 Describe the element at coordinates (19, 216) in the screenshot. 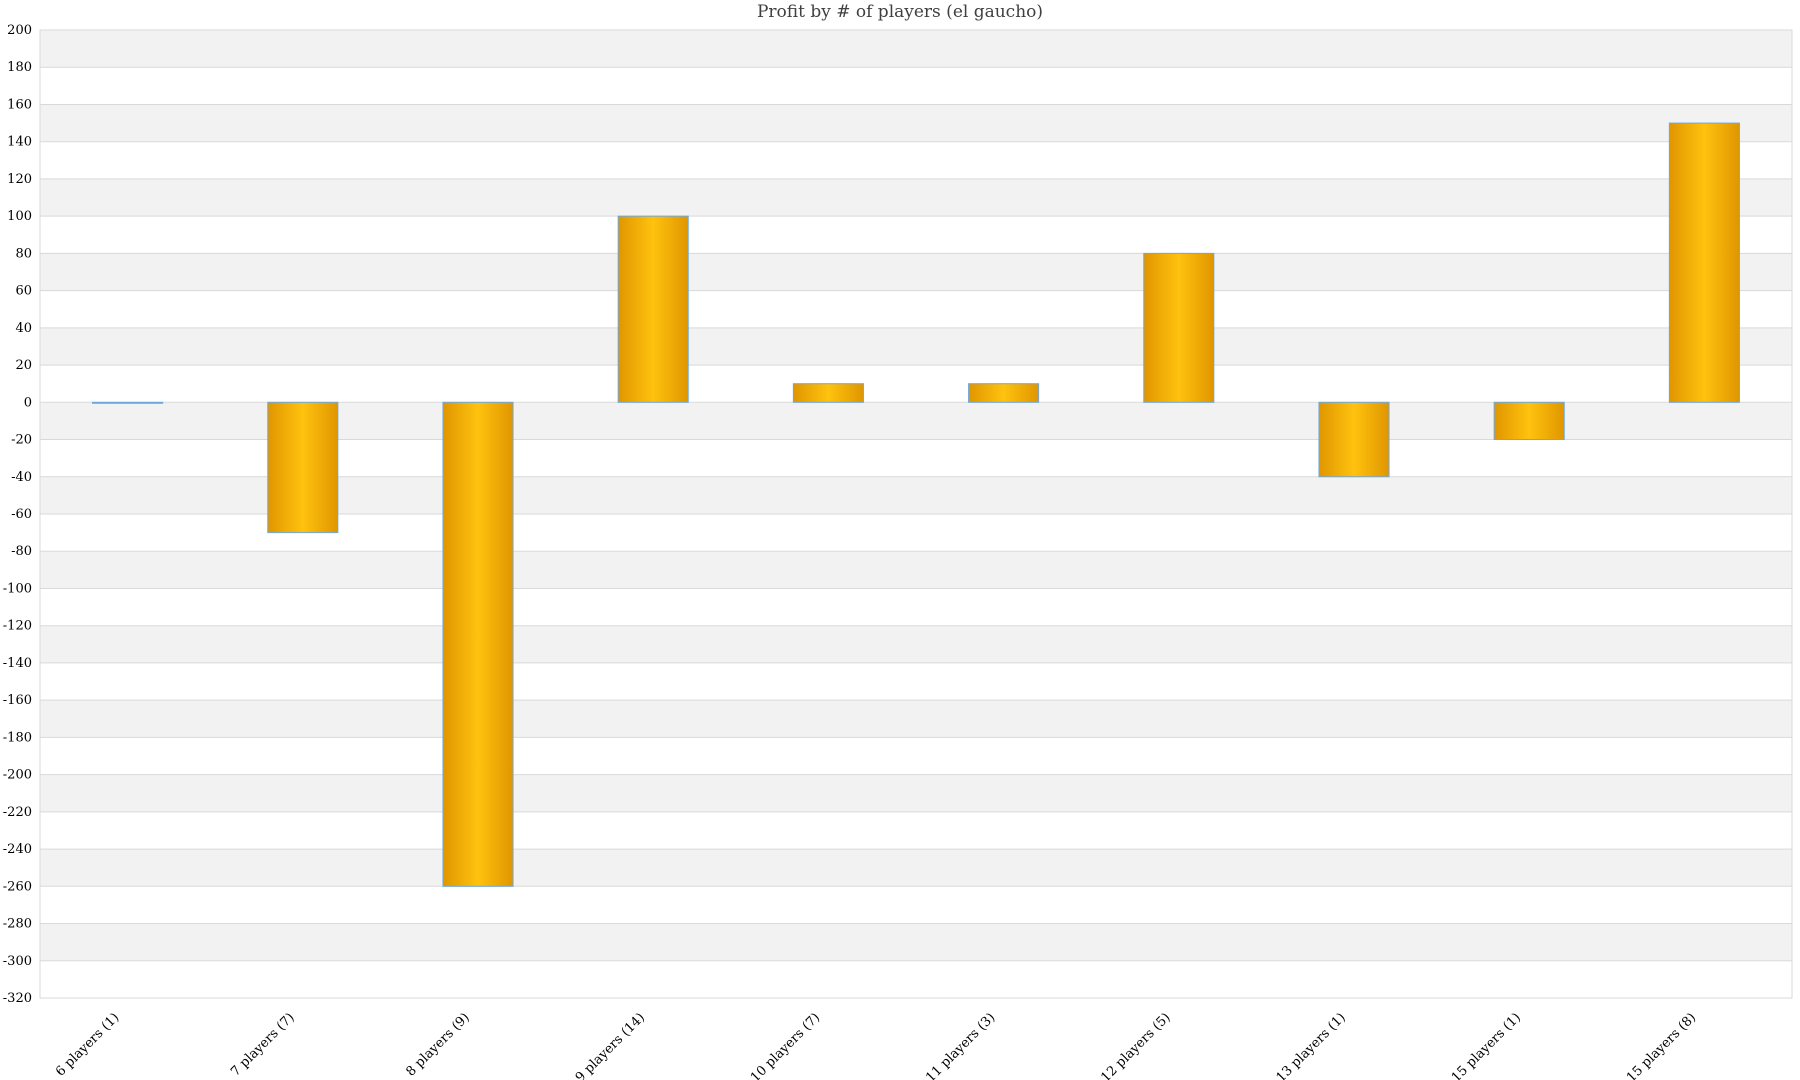

I see `y-tick-label: 100` at that location.